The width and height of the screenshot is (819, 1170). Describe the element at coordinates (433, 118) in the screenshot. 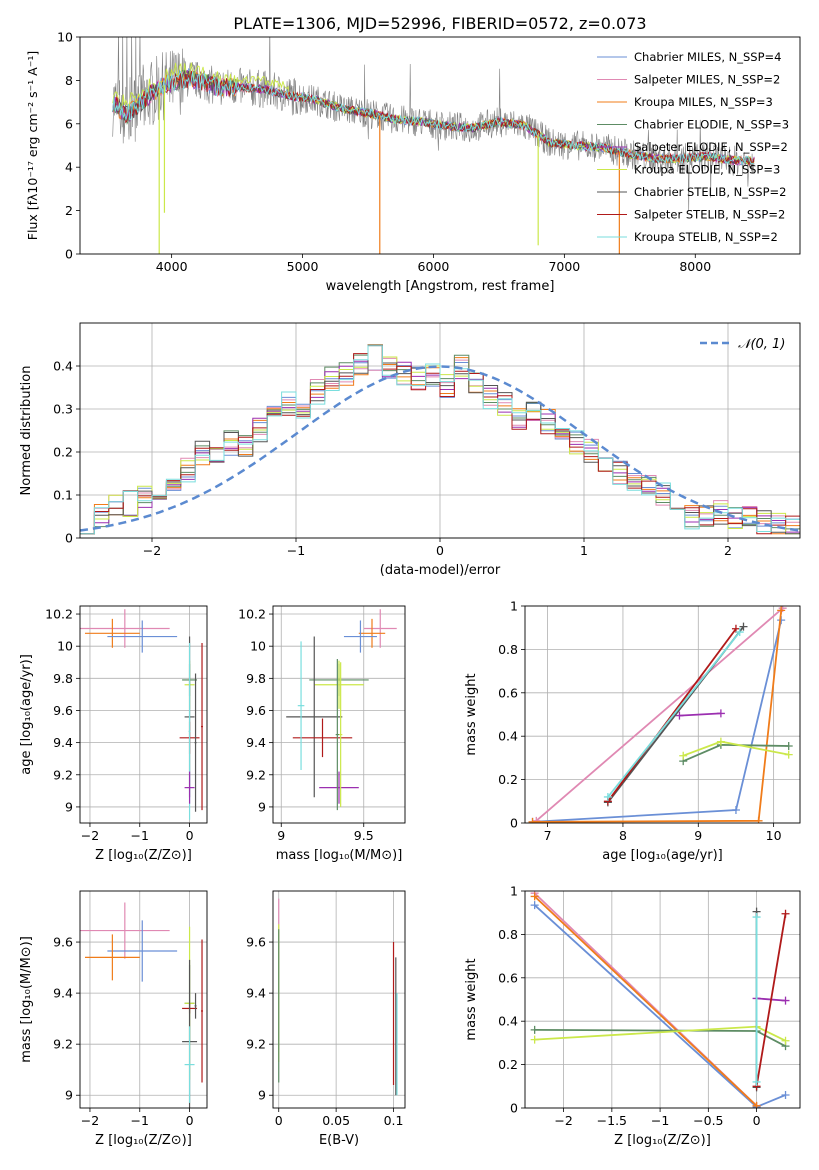

I see `model-spectrum-krou_stelib` at that location.